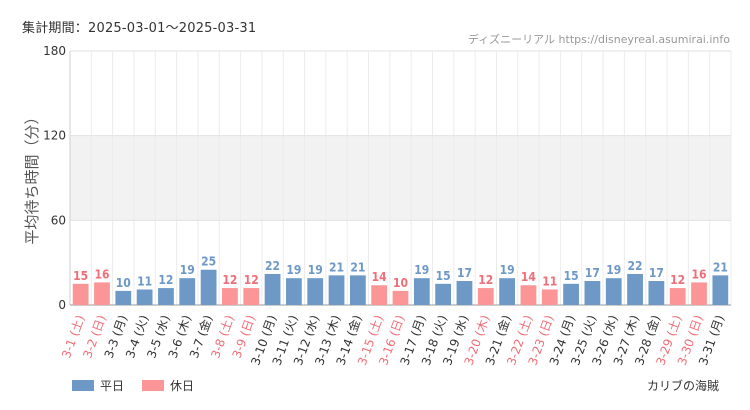  What do you see at coordinates (54, 51) in the screenshot?
I see `y-tick-label: 180` at bounding box center [54, 51].